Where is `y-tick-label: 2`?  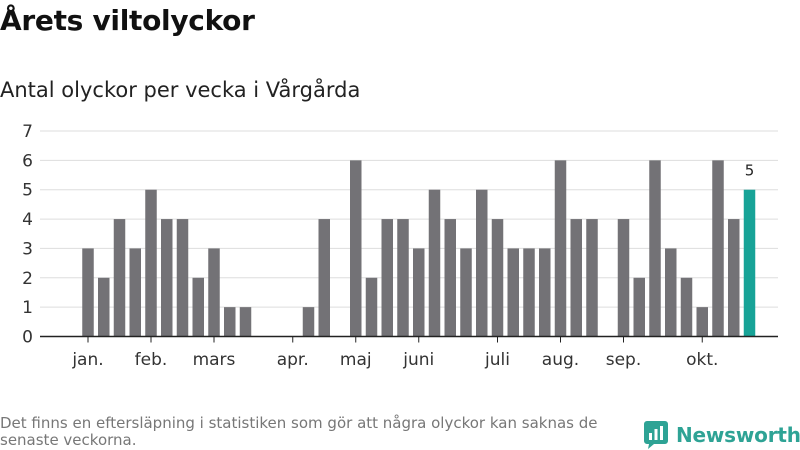 y-tick-label: 2 is located at coordinates (27, 279).